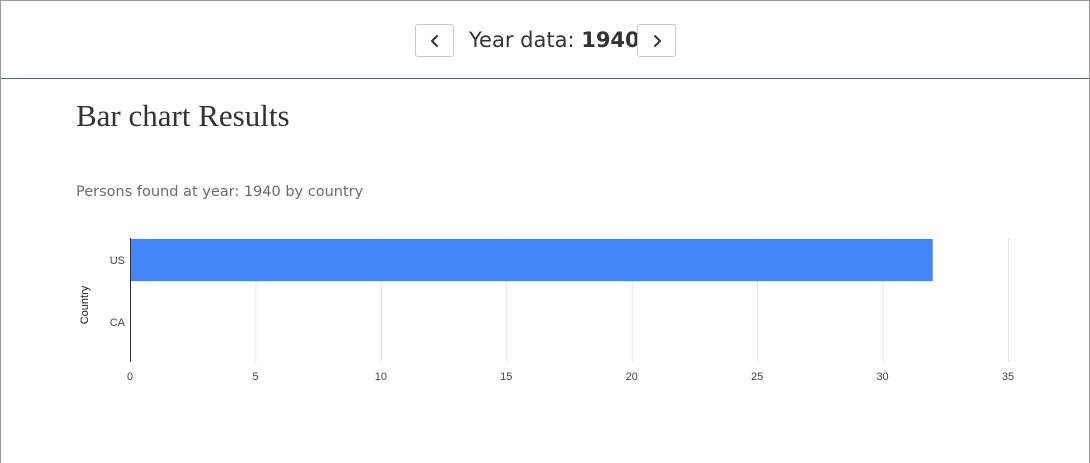 This screenshot has width=1090, height=463. I want to click on year-label: Year data:, so click(522, 40).